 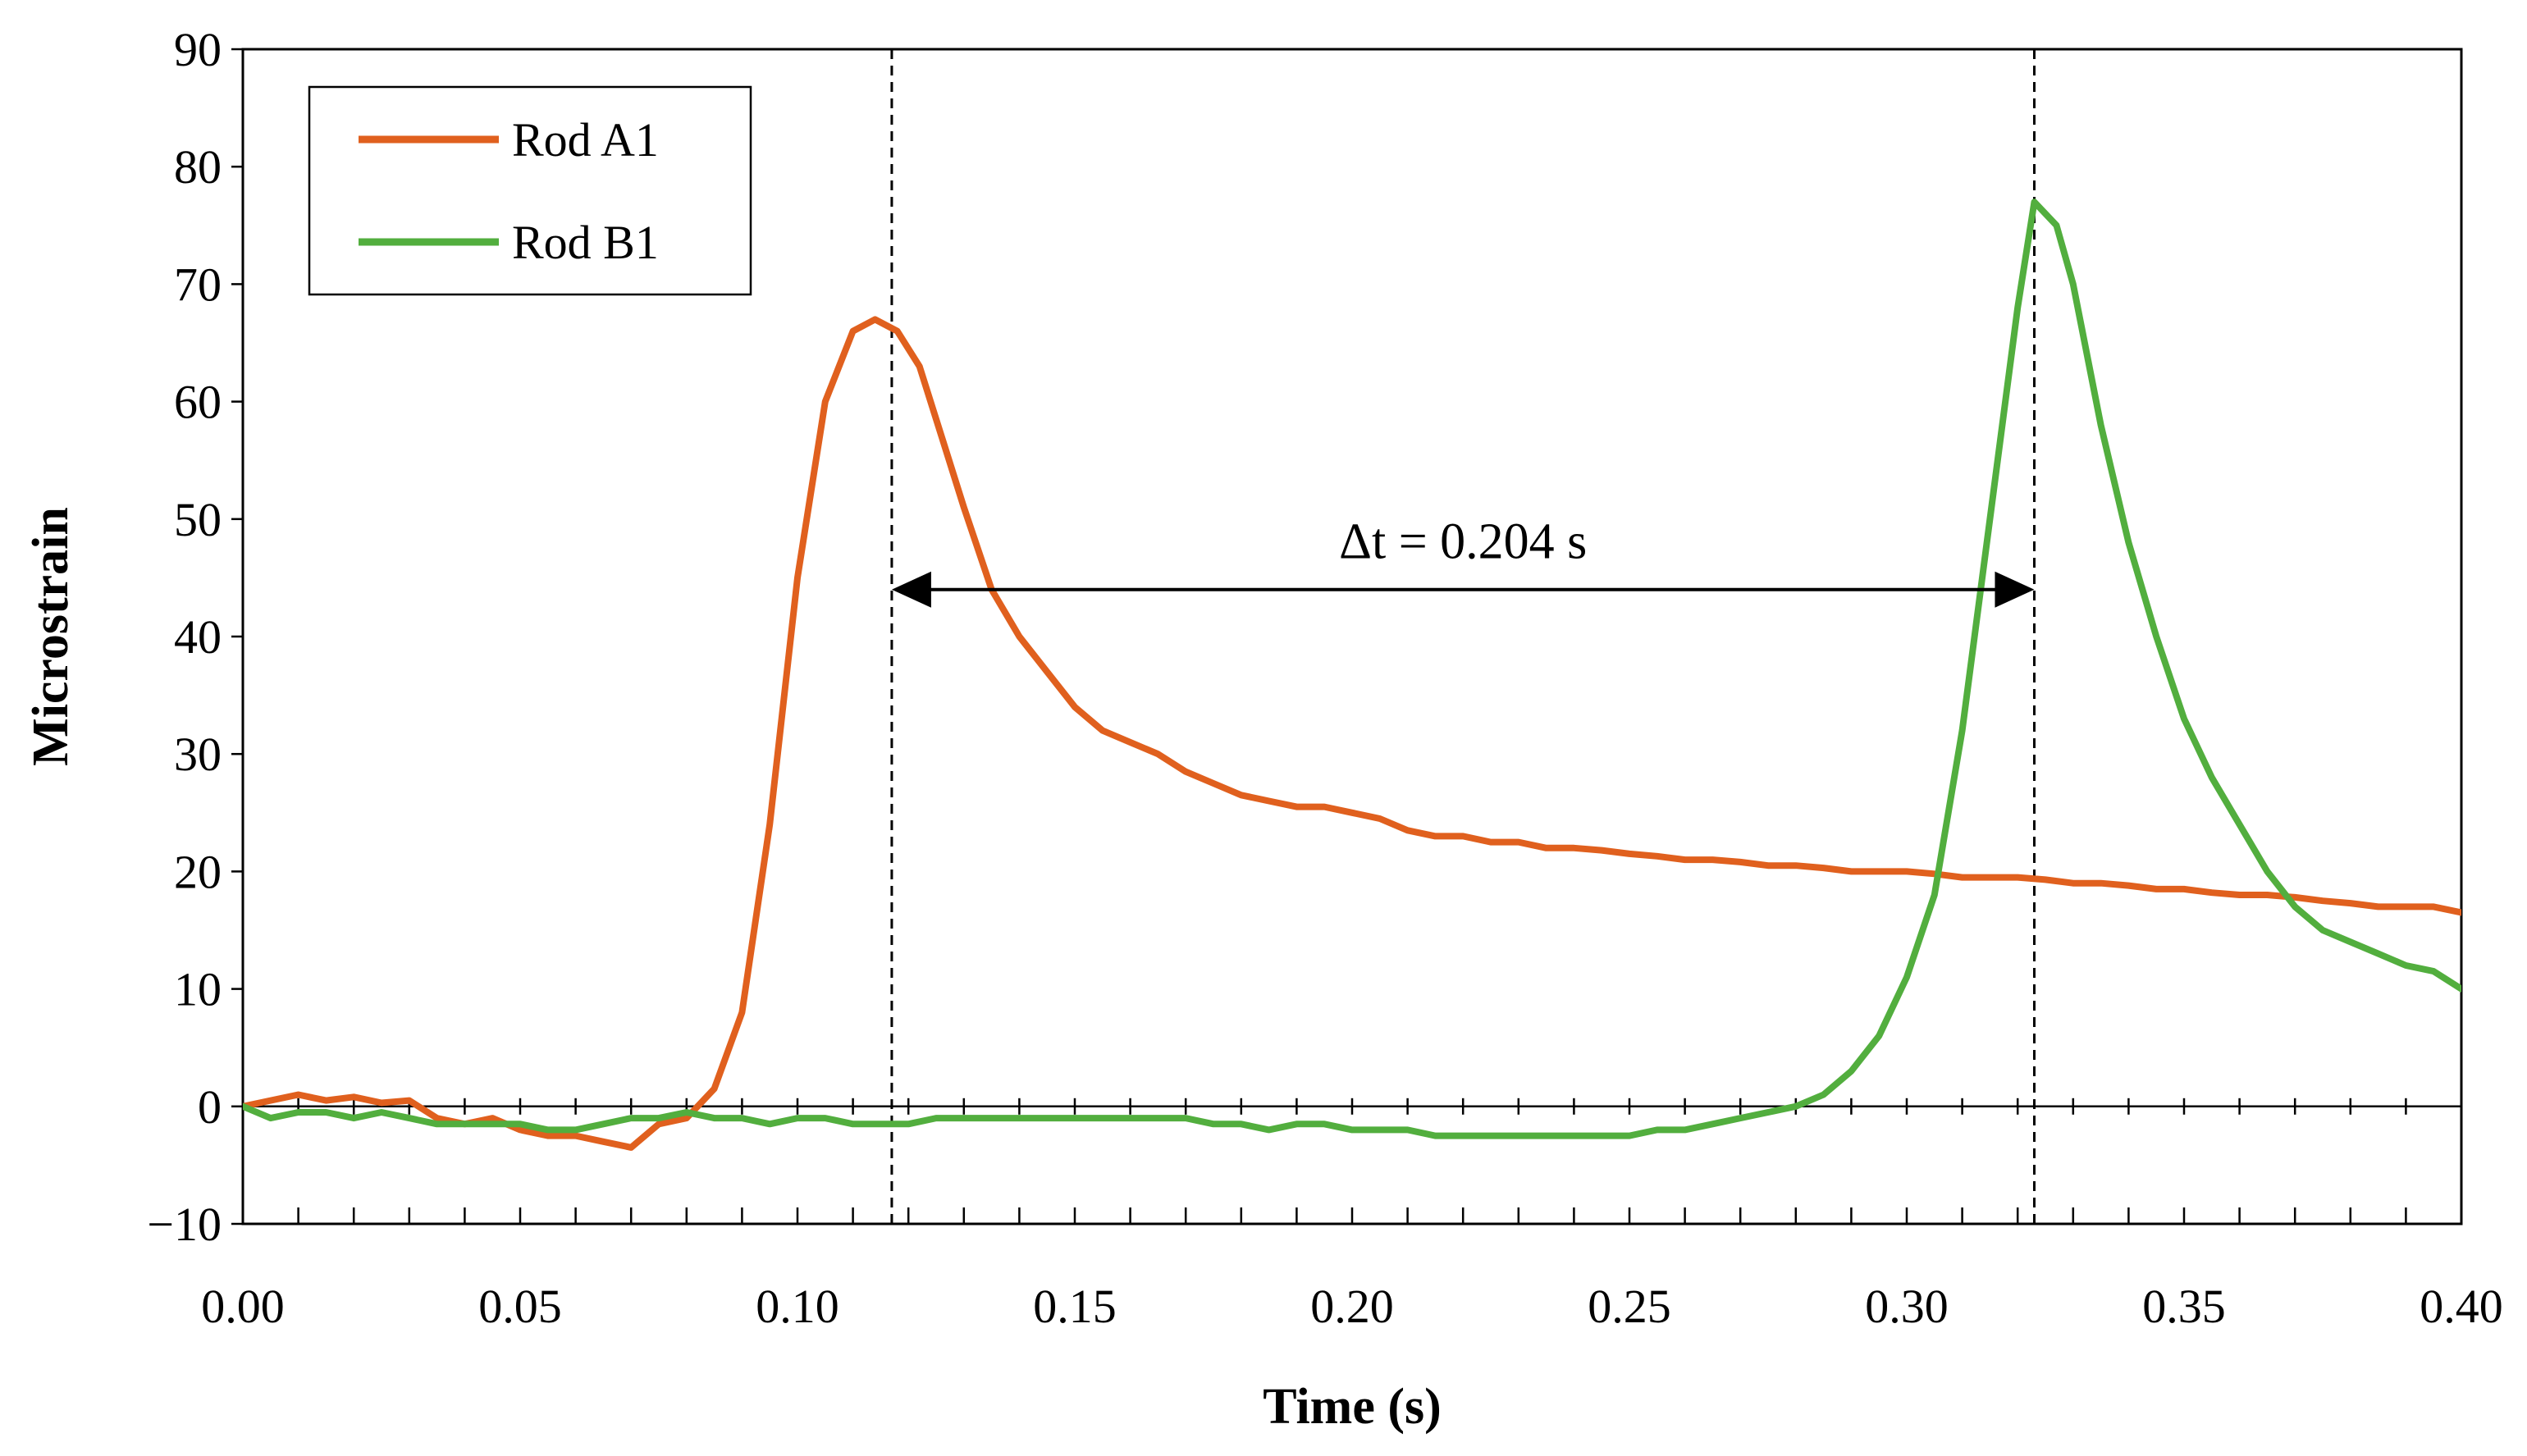 What do you see at coordinates (1352, 1407) in the screenshot?
I see `x-axis-title: Time (s)` at bounding box center [1352, 1407].